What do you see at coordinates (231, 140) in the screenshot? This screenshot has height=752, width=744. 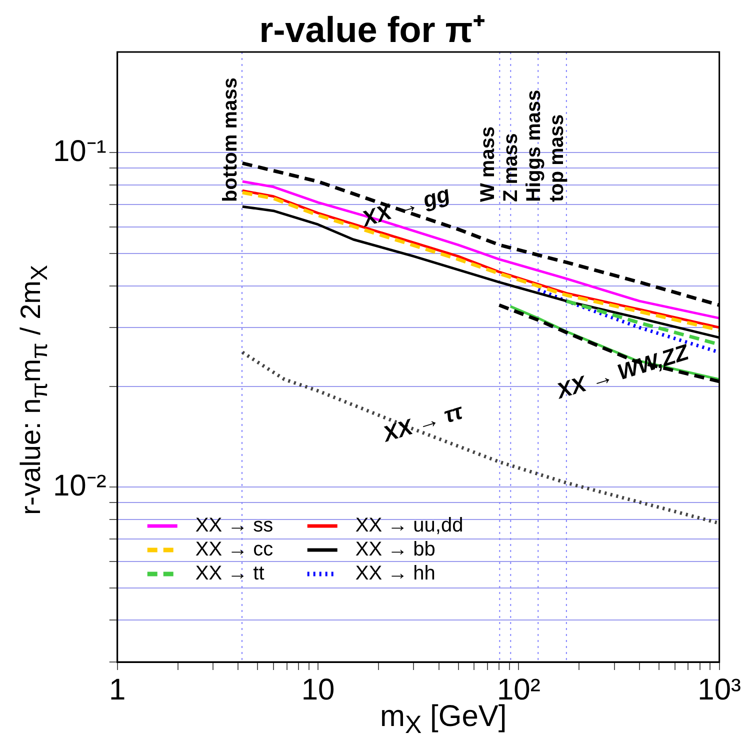 I see `ref-line-label: bottom mass` at bounding box center [231, 140].